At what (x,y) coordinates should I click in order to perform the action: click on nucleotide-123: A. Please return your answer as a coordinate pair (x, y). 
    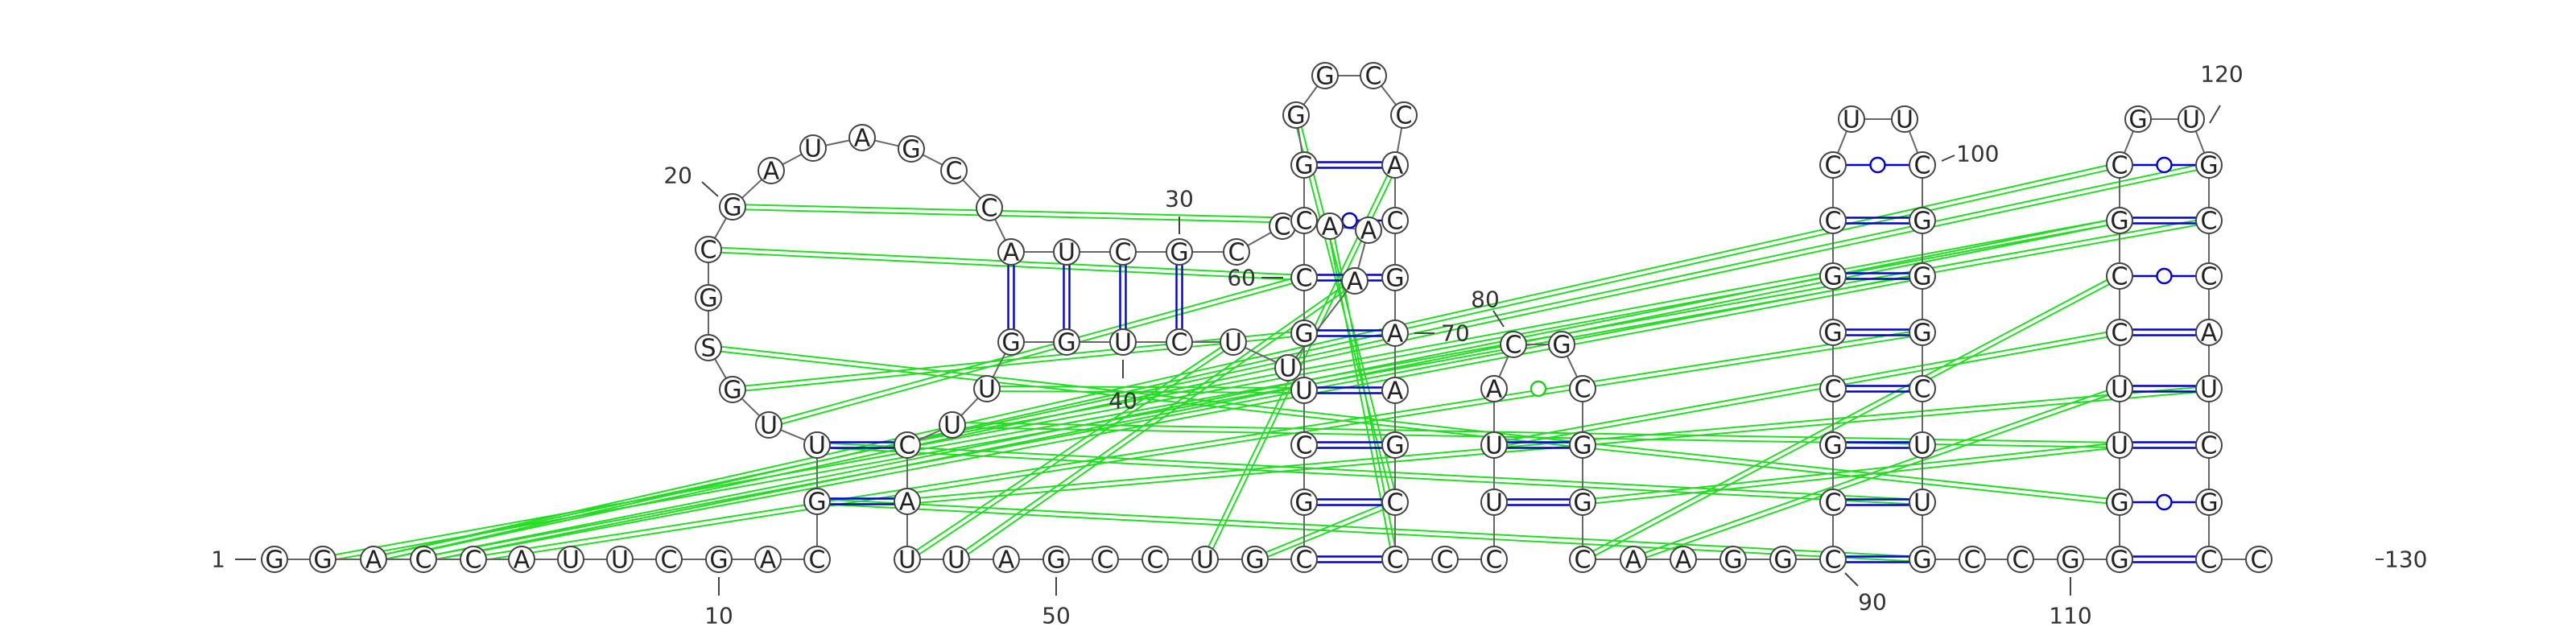
    Looking at the image, I should click on (2209, 333).